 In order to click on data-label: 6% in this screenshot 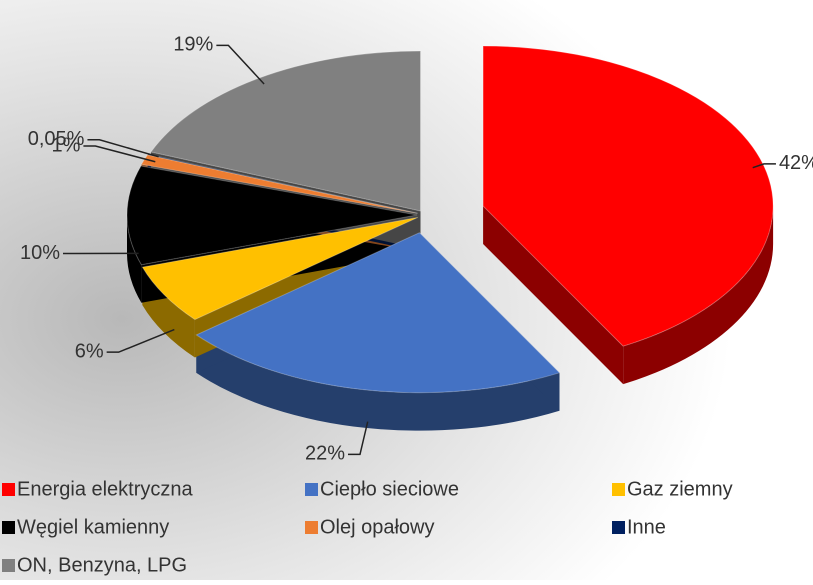, I will do `click(89, 351)`.